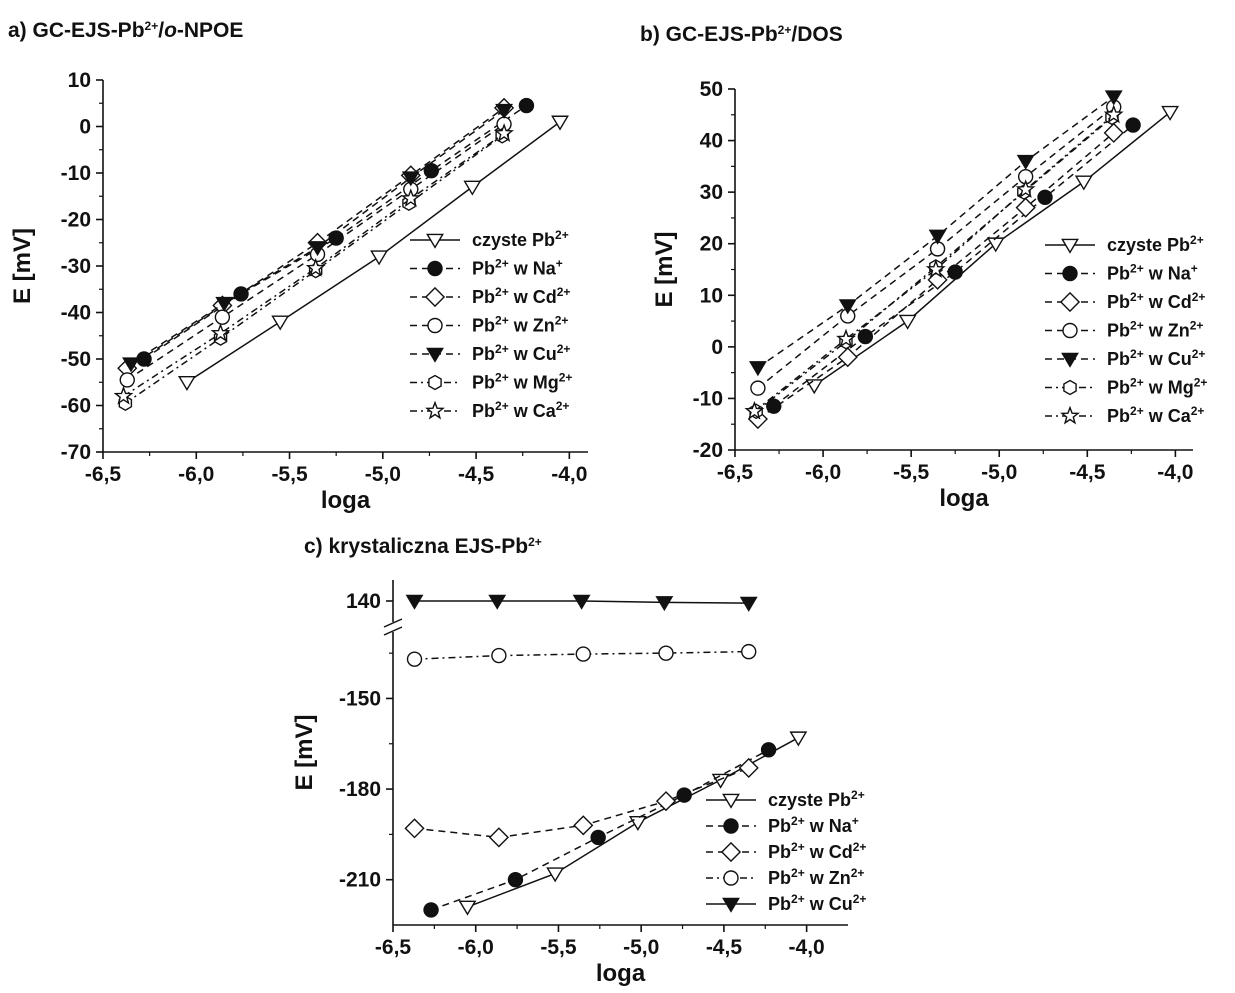 The image size is (1235, 993). Describe the element at coordinates (76, 220) in the screenshot. I see `y-tick-label: -20` at that location.